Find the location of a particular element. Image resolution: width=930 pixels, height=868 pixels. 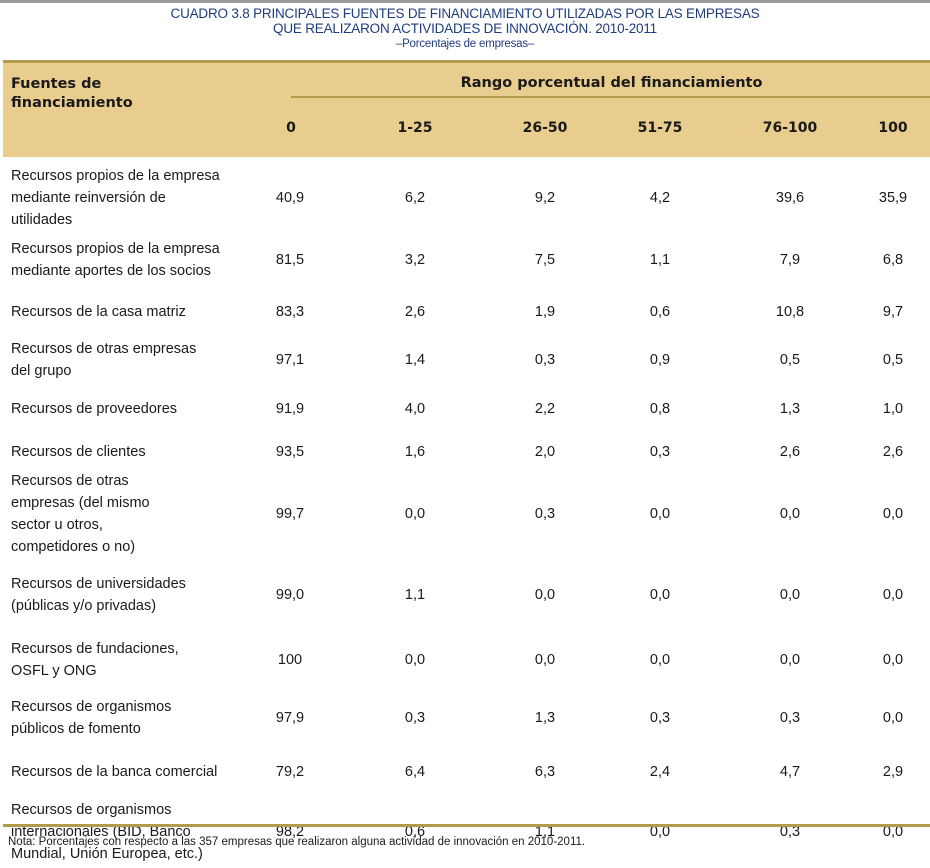

cell-value: 100 is located at coordinates (290, 660).